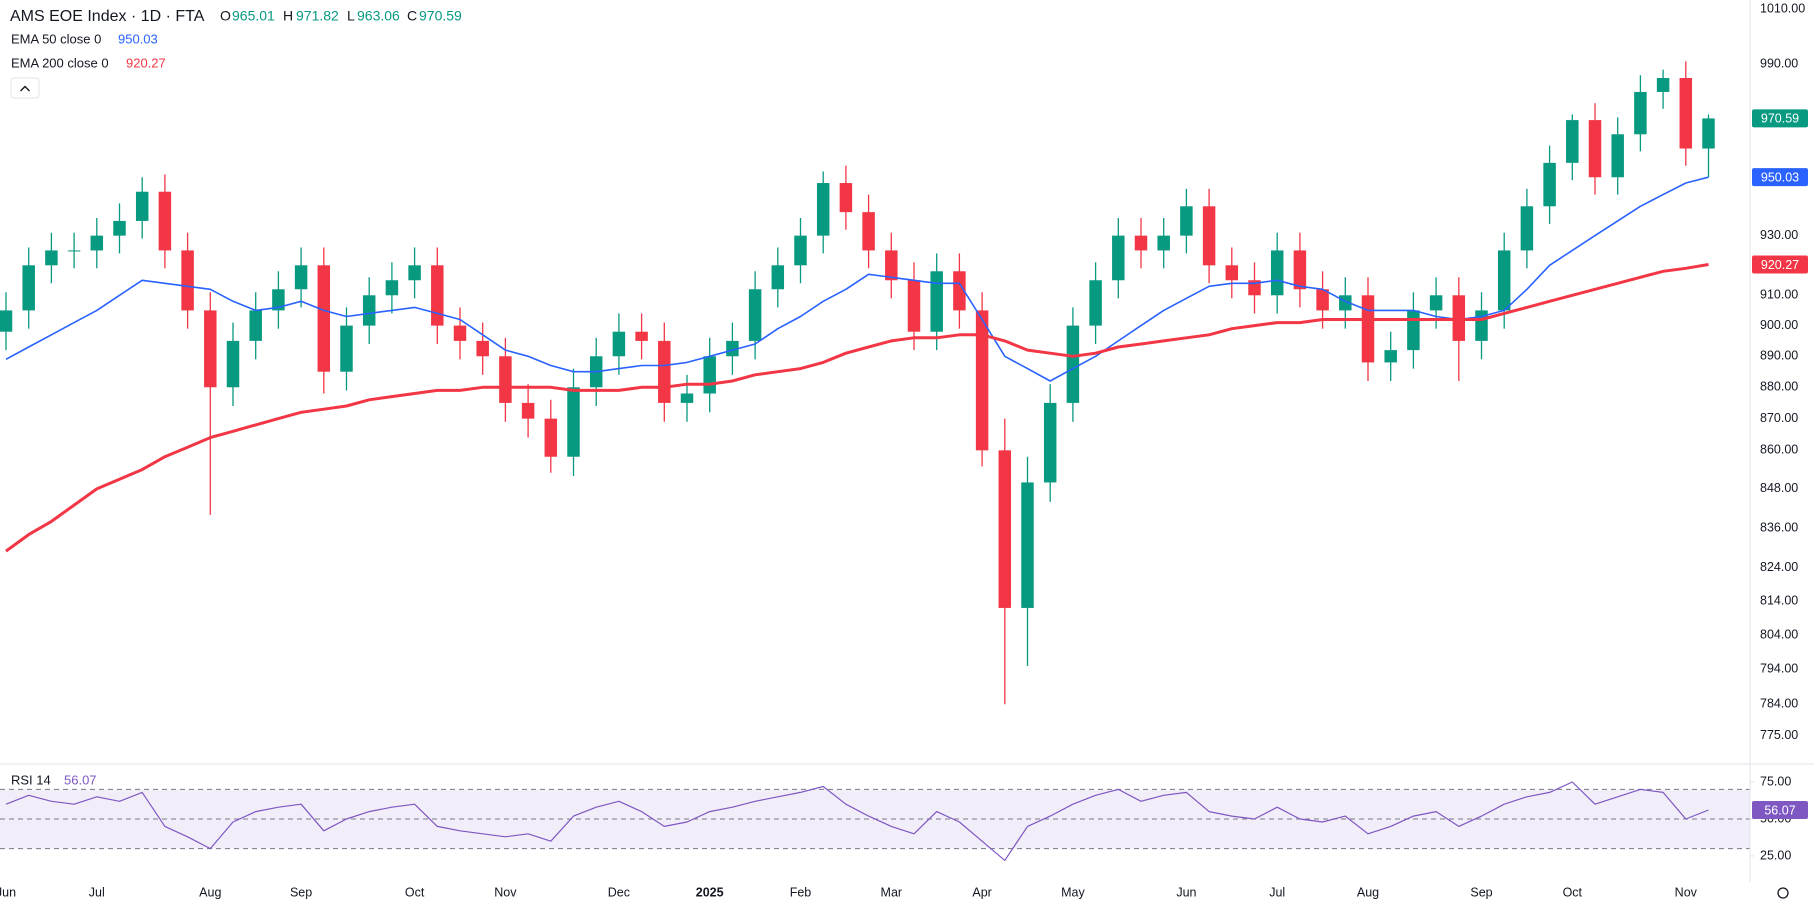  I want to click on y-tick-label: 824.00, so click(1779, 567).